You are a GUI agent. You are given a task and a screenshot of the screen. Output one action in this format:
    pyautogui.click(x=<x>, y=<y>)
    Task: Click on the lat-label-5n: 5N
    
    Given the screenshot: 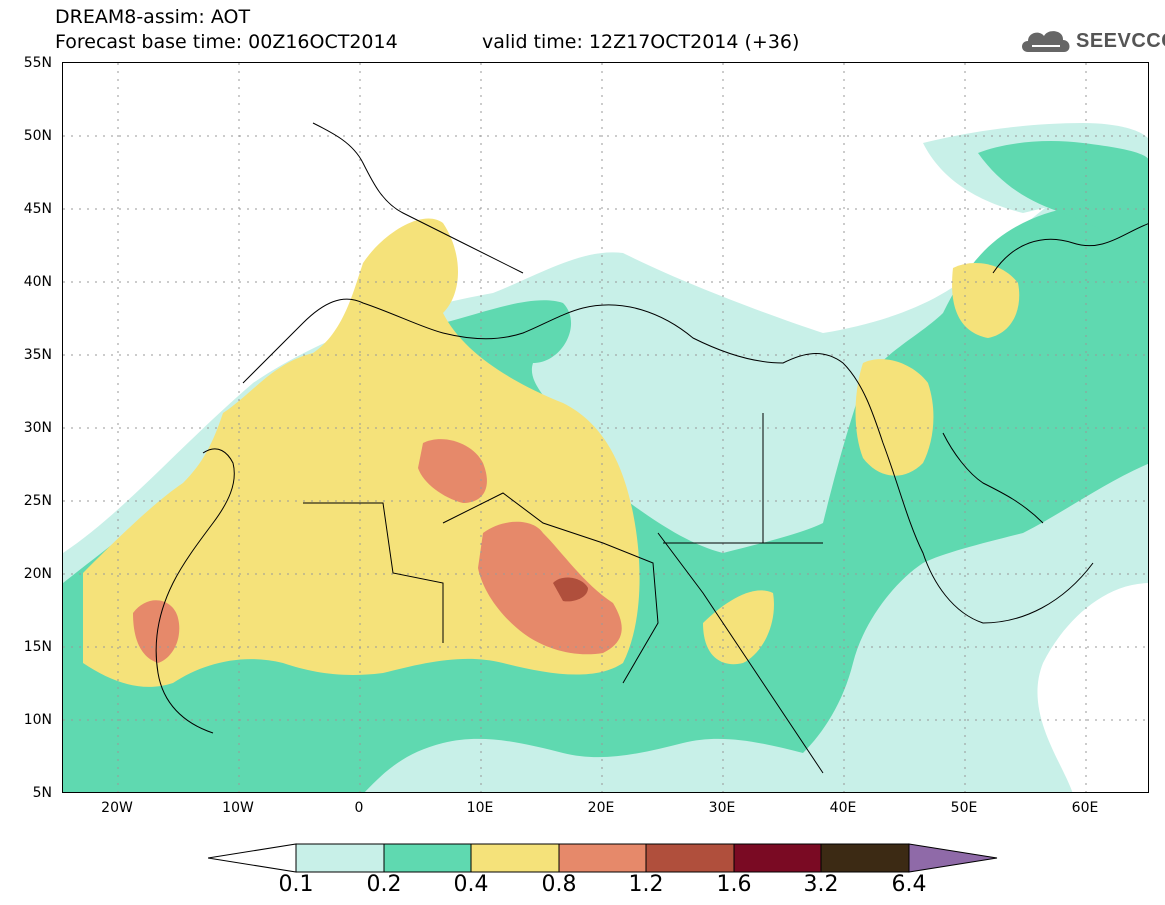 What is the action you would take?
    pyautogui.click(x=42, y=793)
    